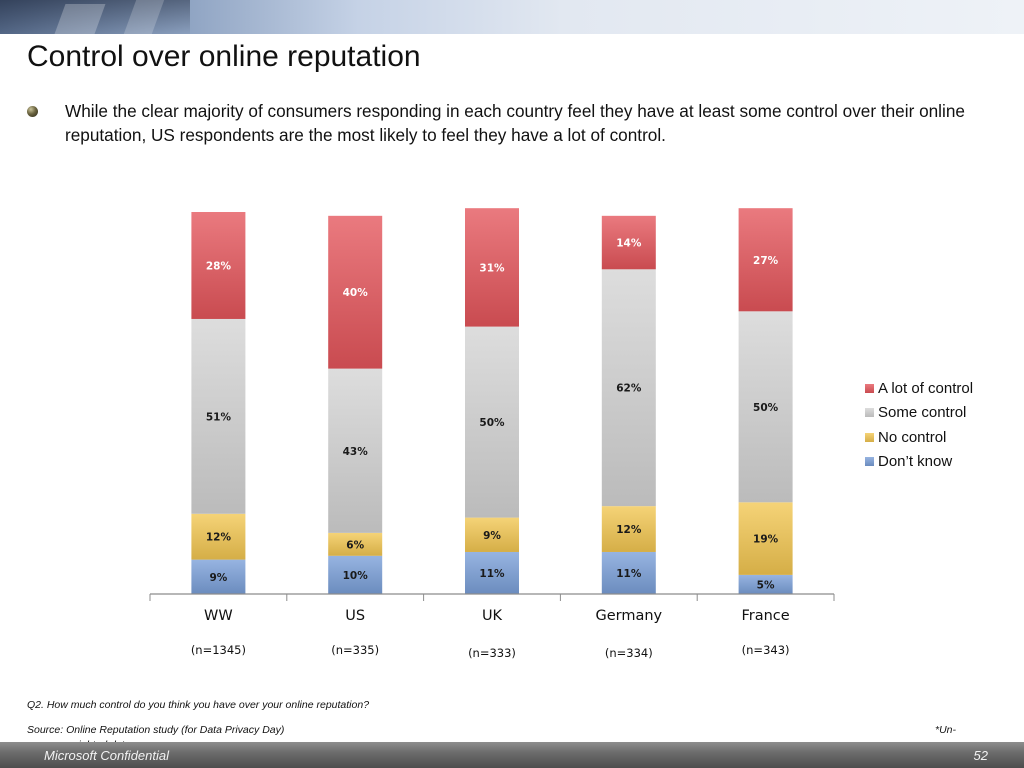 The width and height of the screenshot is (1024, 768). What do you see at coordinates (512, 755) in the screenshot?
I see `footer-bar: Microsoft Confidential 52` at bounding box center [512, 755].